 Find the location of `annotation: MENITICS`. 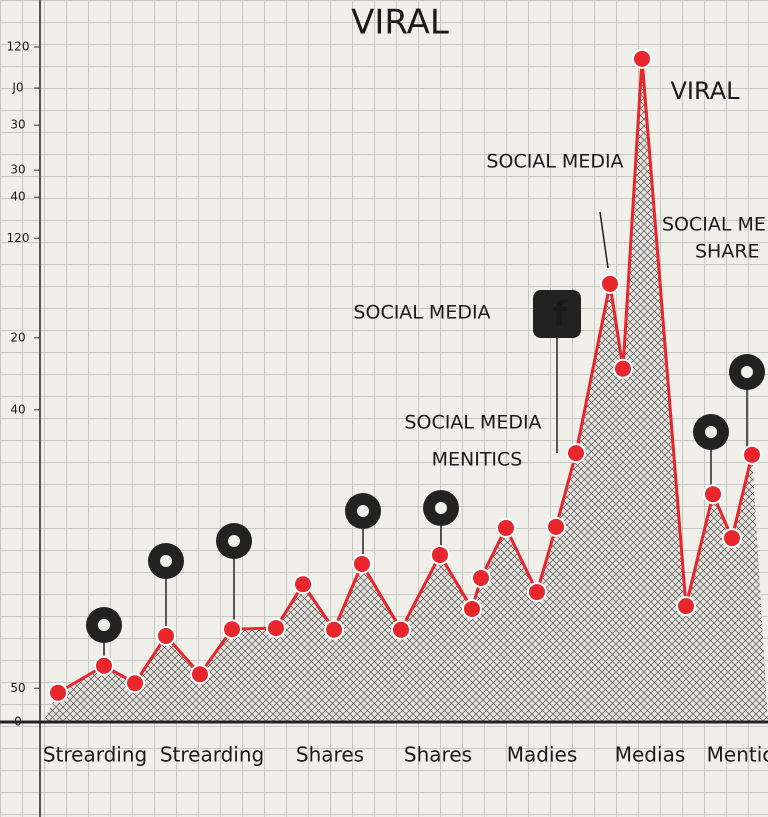

annotation: MENITICS is located at coordinates (477, 460).